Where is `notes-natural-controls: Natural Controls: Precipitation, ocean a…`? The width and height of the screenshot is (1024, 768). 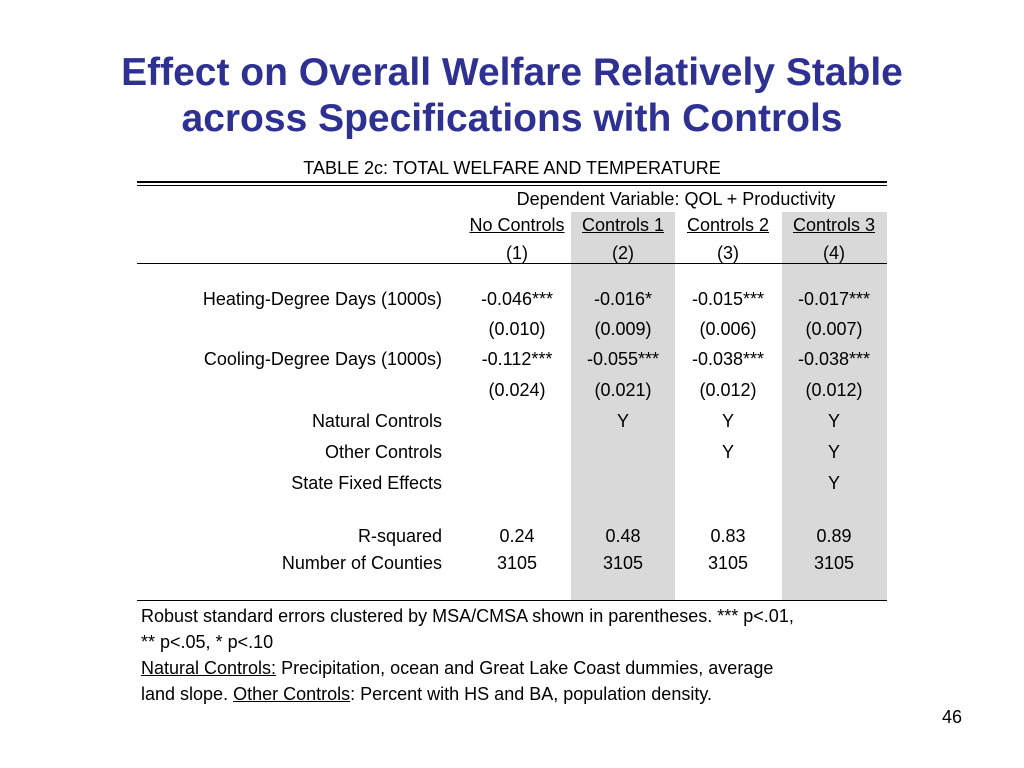
notes-natural-controls: Natural Controls: Precipitation, ocean a… is located at coordinates (513, 668).